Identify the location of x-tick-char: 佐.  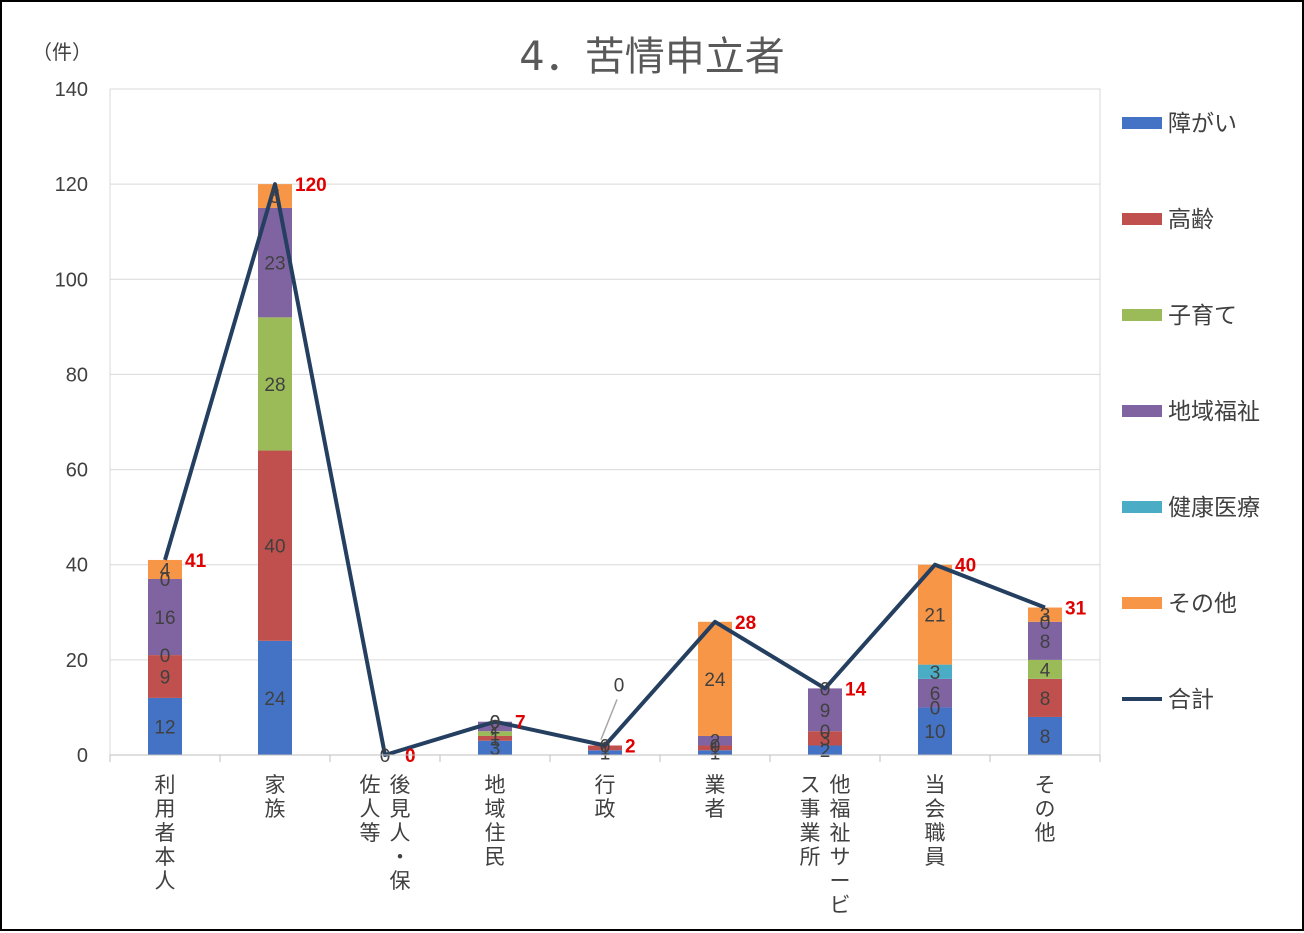
(370, 785).